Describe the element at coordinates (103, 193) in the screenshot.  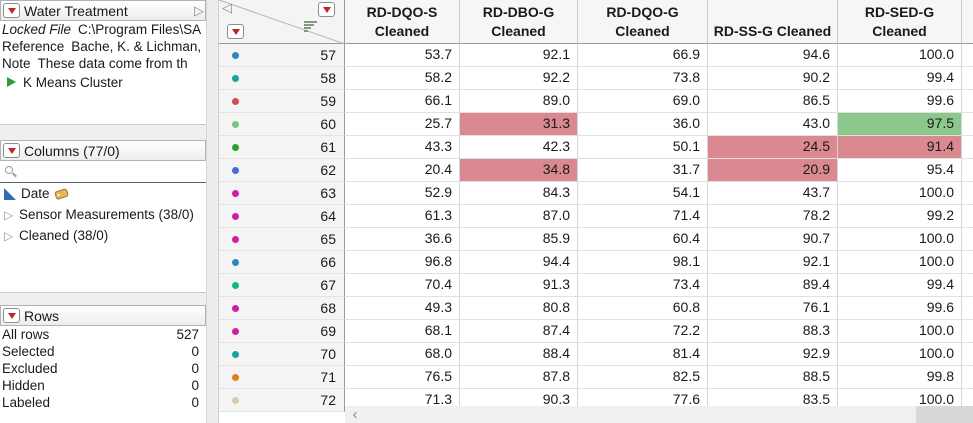
I see `column-item-date: Date` at that location.